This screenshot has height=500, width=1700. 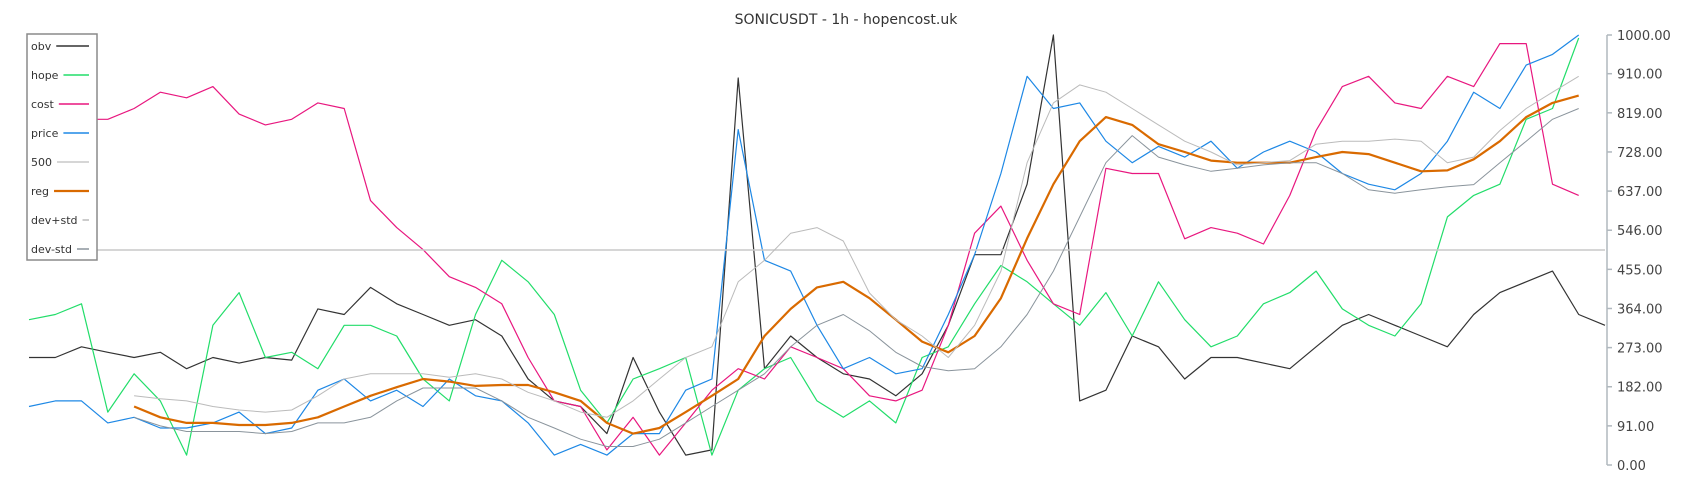 I want to click on y-tick-label: 637.00, so click(x=1640, y=192).